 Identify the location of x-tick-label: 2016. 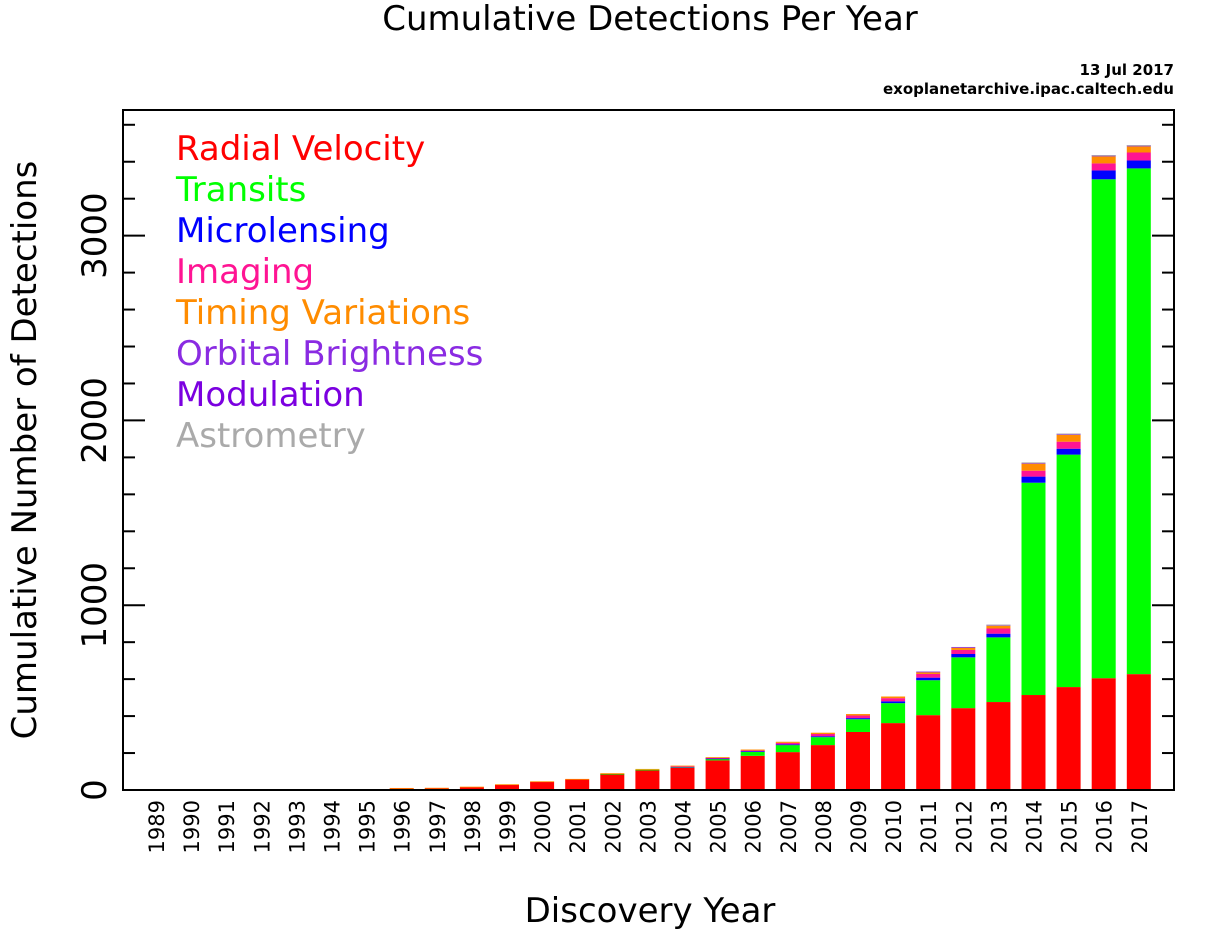
(1105, 826).